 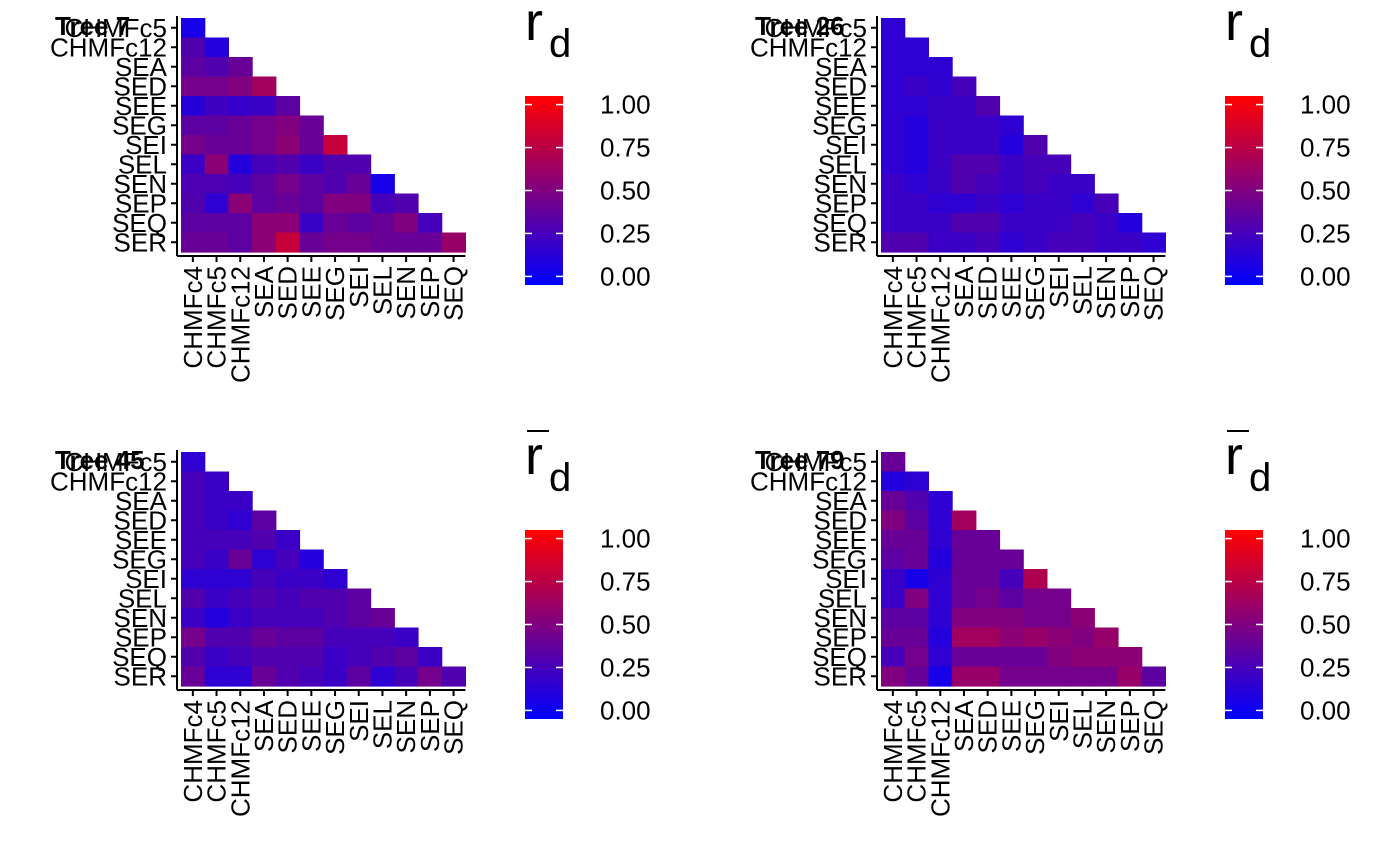 What do you see at coordinates (625, 582) in the screenshot?
I see `colorbar-tick-label: 0.75` at bounding box center [625, 582].